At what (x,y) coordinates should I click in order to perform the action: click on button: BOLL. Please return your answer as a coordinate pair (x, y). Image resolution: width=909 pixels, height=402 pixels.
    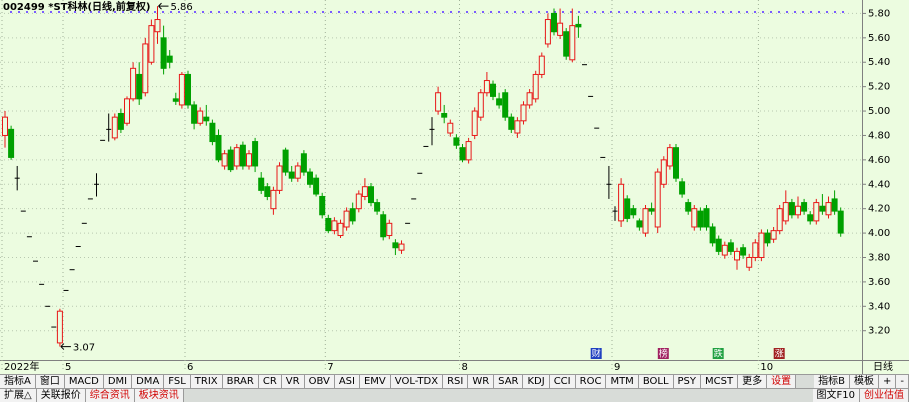
    Looking at the image, I should click on (656, 381).